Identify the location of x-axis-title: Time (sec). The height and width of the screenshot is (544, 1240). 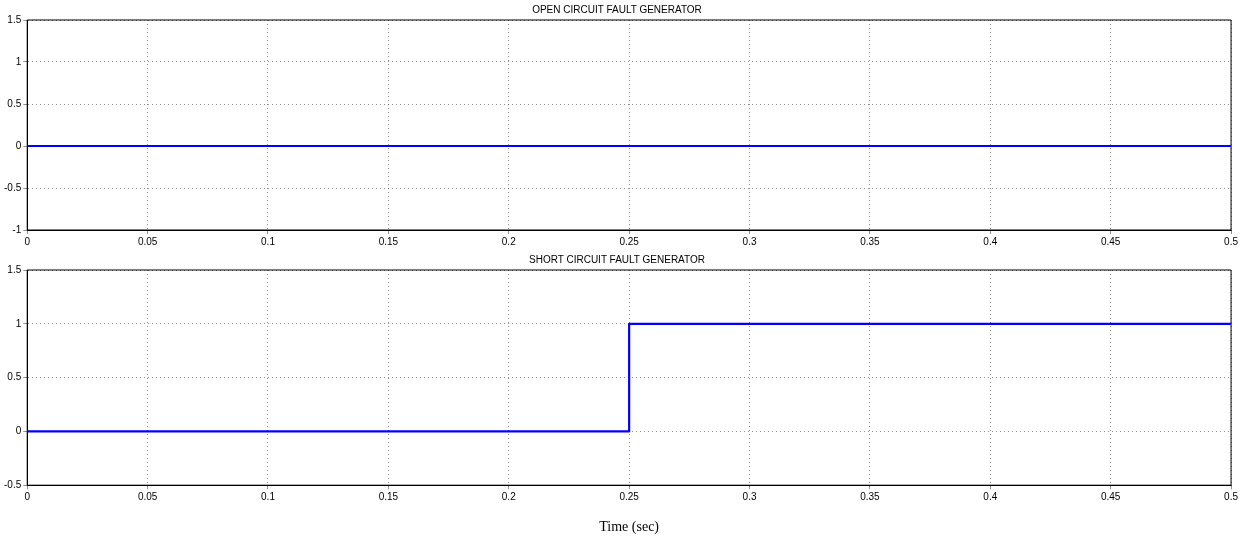
(629, 527).